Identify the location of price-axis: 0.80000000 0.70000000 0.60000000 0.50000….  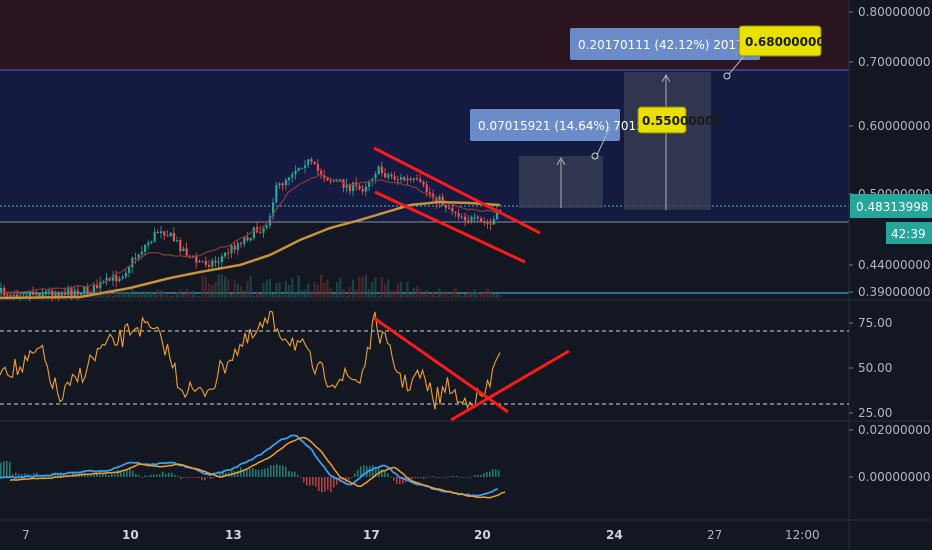
(890, 152).